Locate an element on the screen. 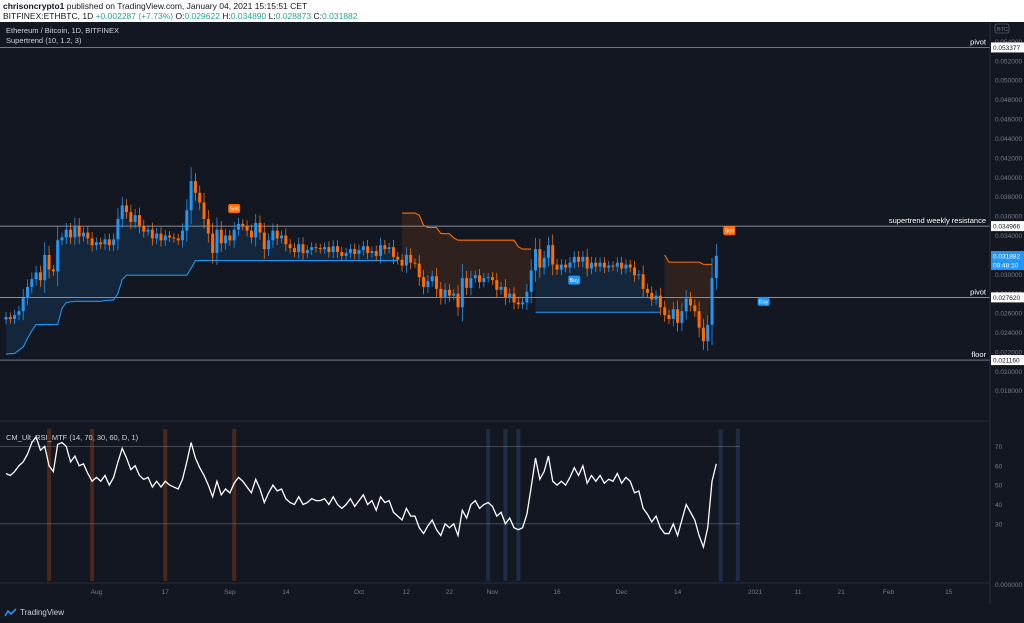  buy-marker is located at coordinates (763, 301).